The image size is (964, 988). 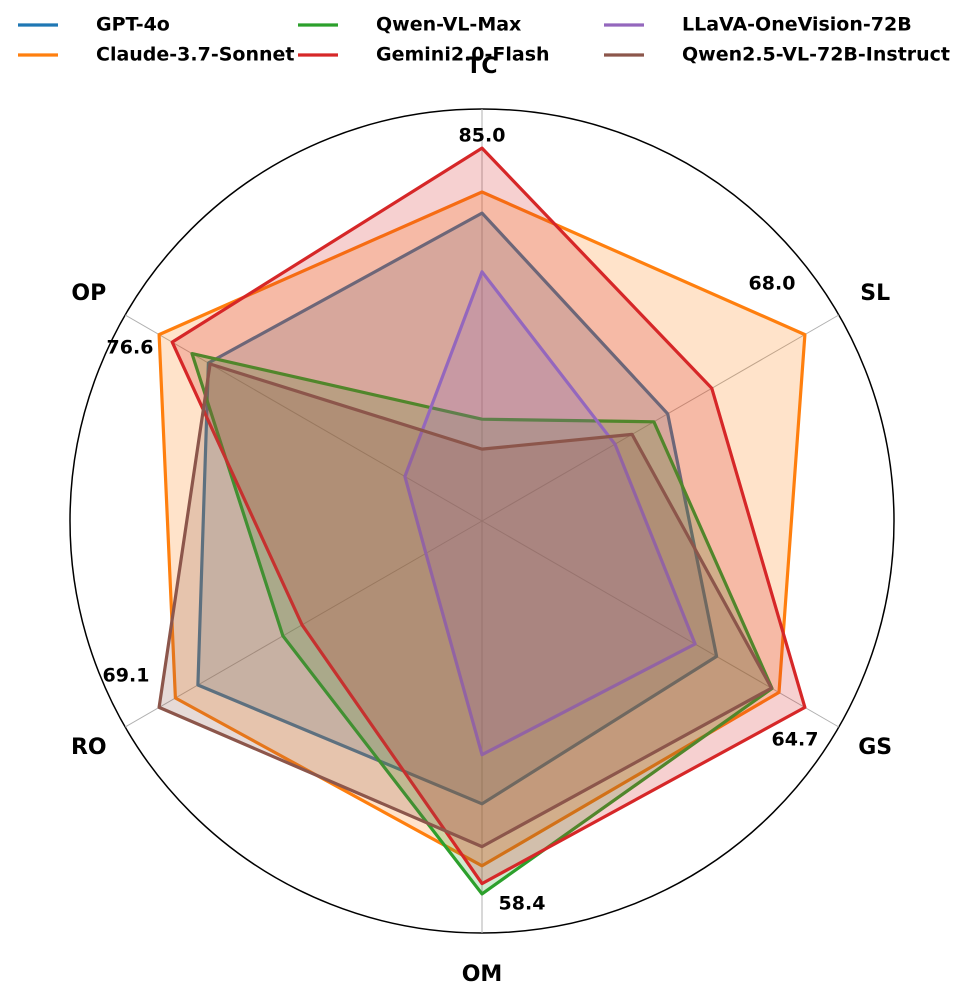 What do you see at coordinates (875, 293) in the screenshot?
I see `axis-label: SL` at bounding box center [875, 293].